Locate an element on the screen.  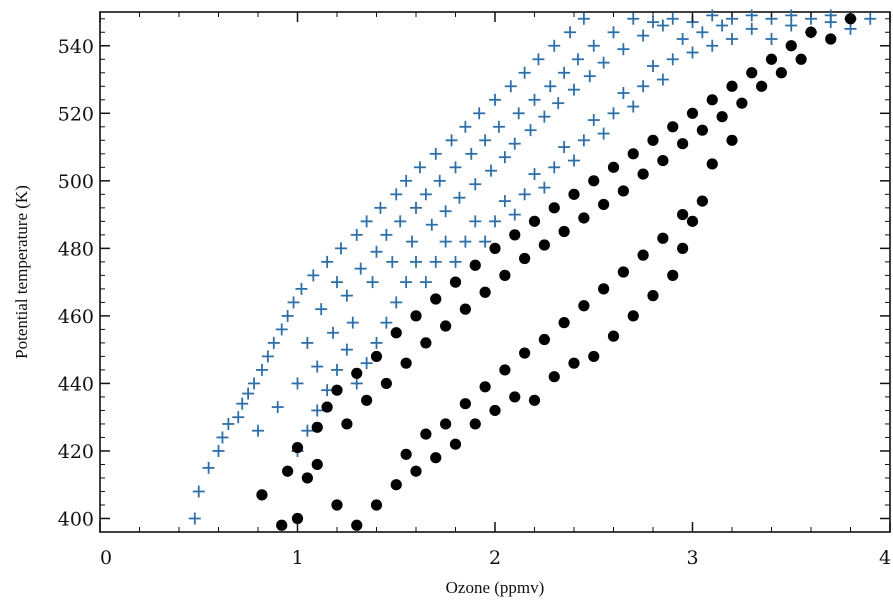
y-tick-label: 540 is located at coordinates (76, 47).